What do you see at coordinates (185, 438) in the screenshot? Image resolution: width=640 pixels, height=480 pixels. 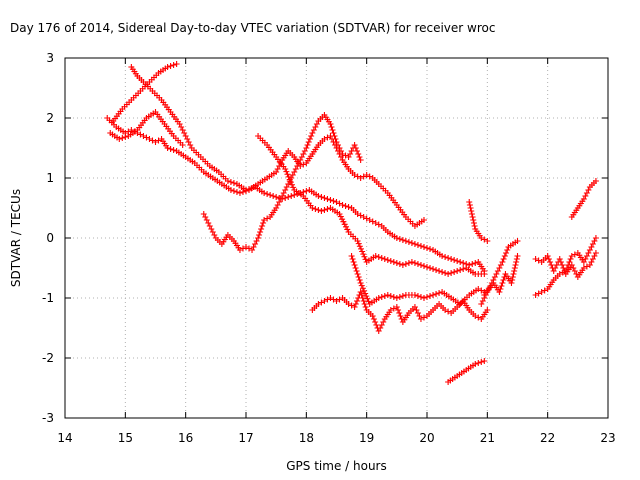 I see `x-tick-label: 16` at bounding box center [185, 438].